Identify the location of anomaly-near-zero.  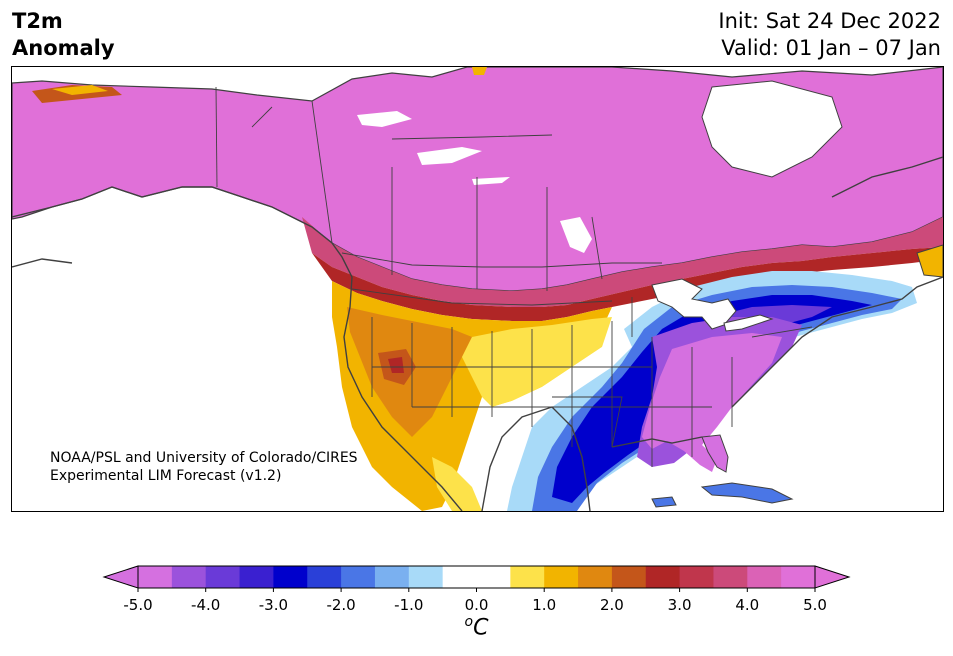
(571, 414).